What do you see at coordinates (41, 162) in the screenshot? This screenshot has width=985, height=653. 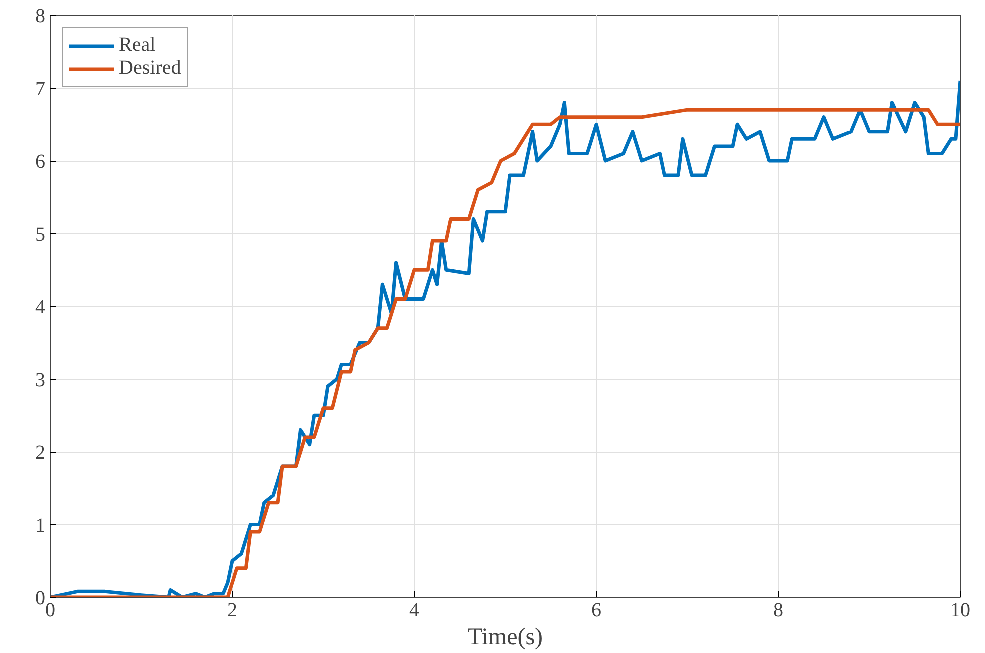 I see `y-tick-label: 6` at bounding box center [41, 162].